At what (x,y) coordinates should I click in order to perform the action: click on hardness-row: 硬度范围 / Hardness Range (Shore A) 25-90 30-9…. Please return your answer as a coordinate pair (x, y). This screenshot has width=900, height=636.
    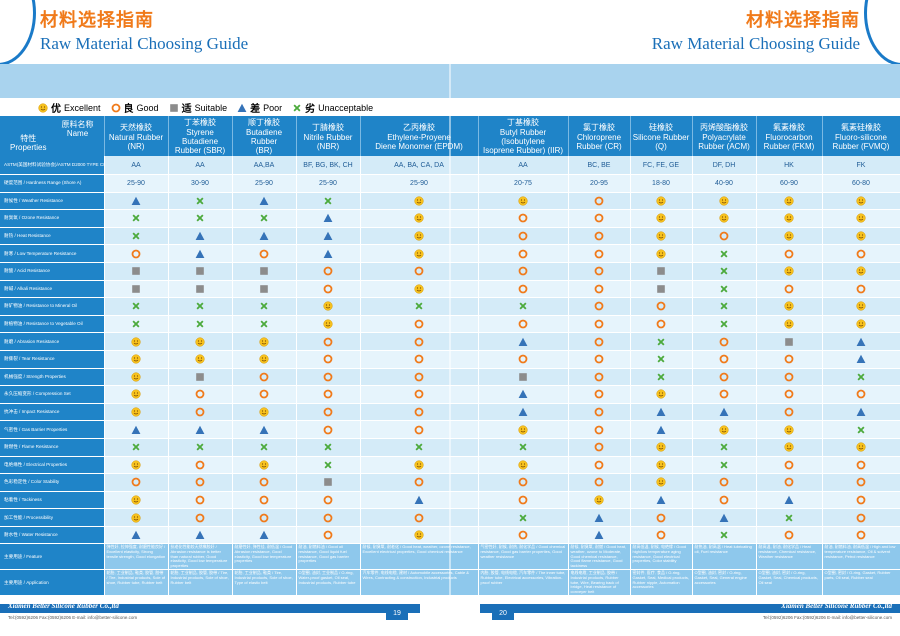
    Looking at the image, I should click on (450, 183).